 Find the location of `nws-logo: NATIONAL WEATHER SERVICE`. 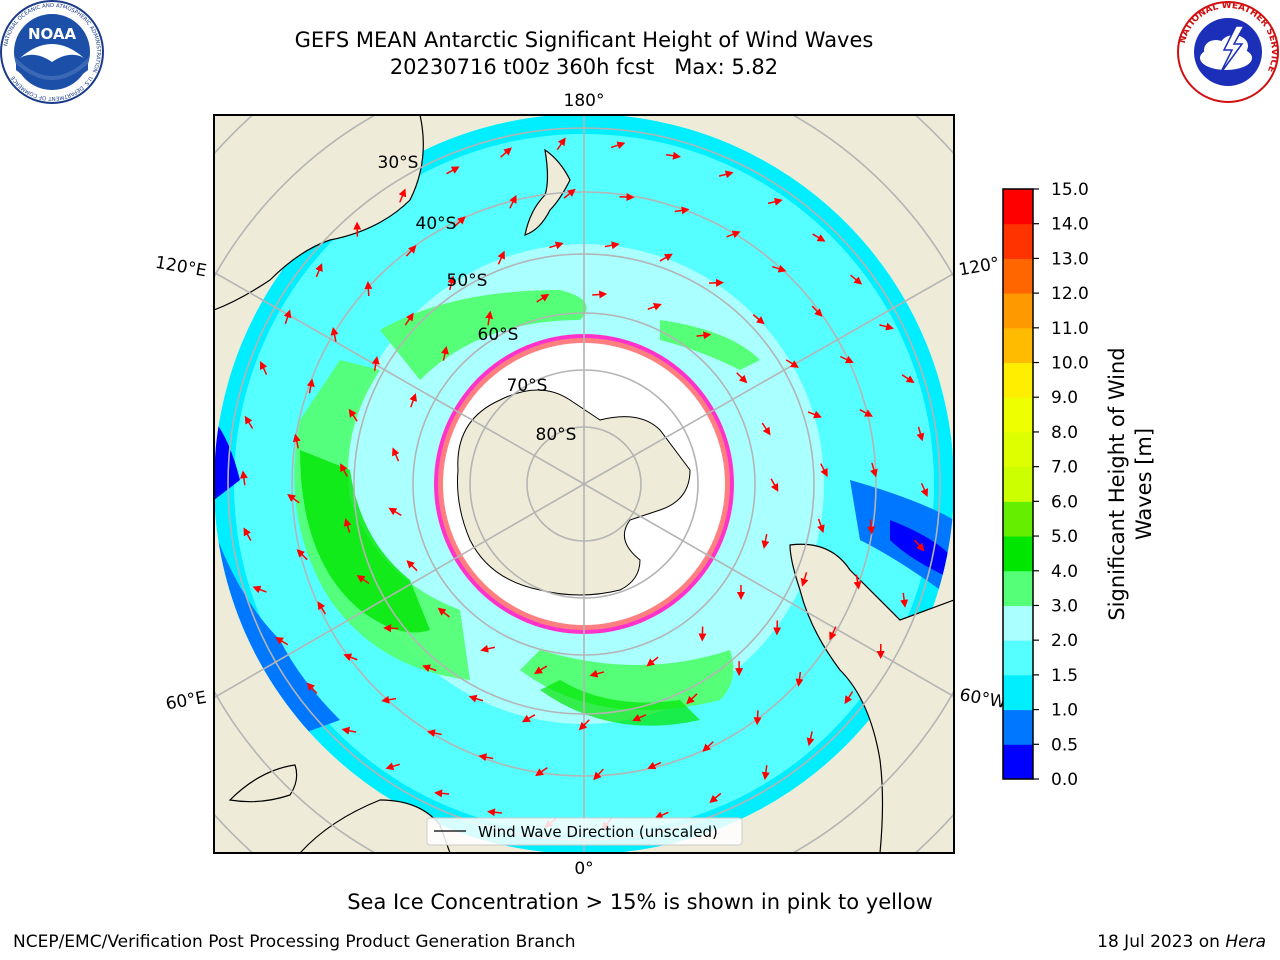

nws-logo: NATIONAL WEATHER SERVICE is located at coordinates (1228, 52).